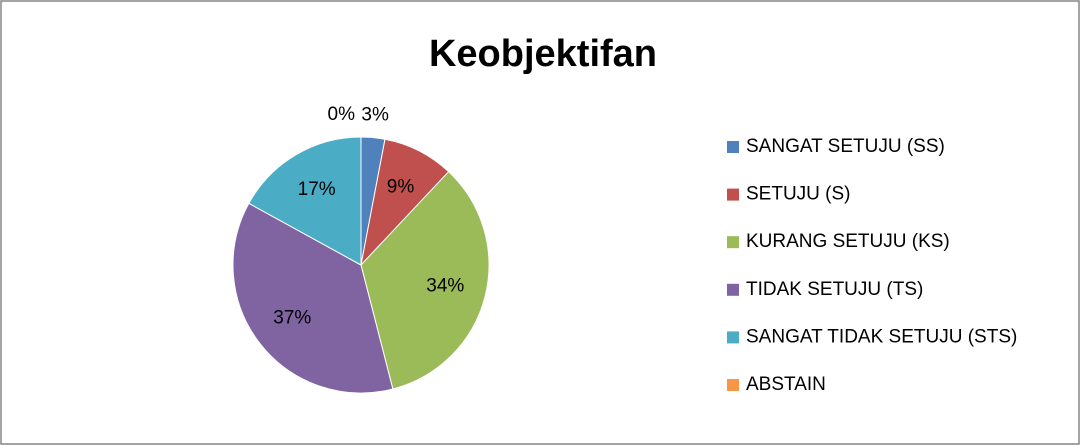 This screenshot has height=445, width=1080. What do you see at coordinates (292, 317) in the screenshot?
I see `data-label: 37%` at bounding box center [292, 317].